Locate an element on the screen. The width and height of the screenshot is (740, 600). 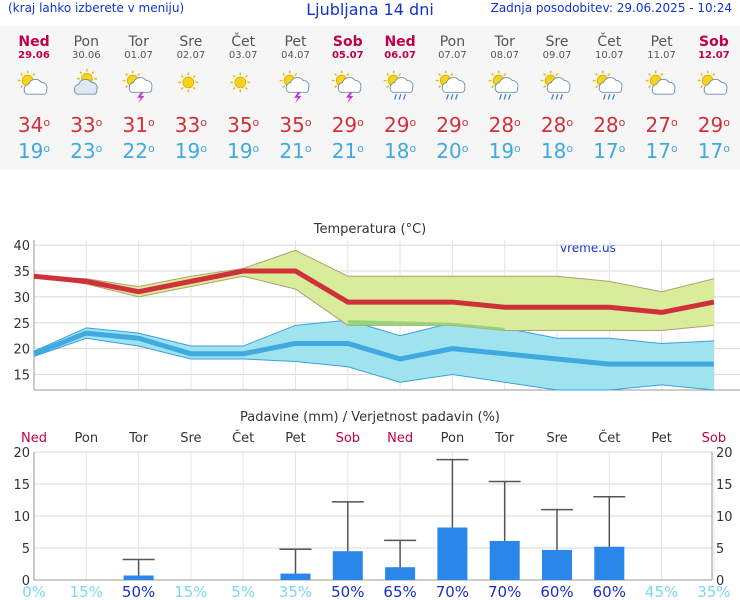
day-column: Pon 07.07 29o 20o is located at coordinates (452, 95).